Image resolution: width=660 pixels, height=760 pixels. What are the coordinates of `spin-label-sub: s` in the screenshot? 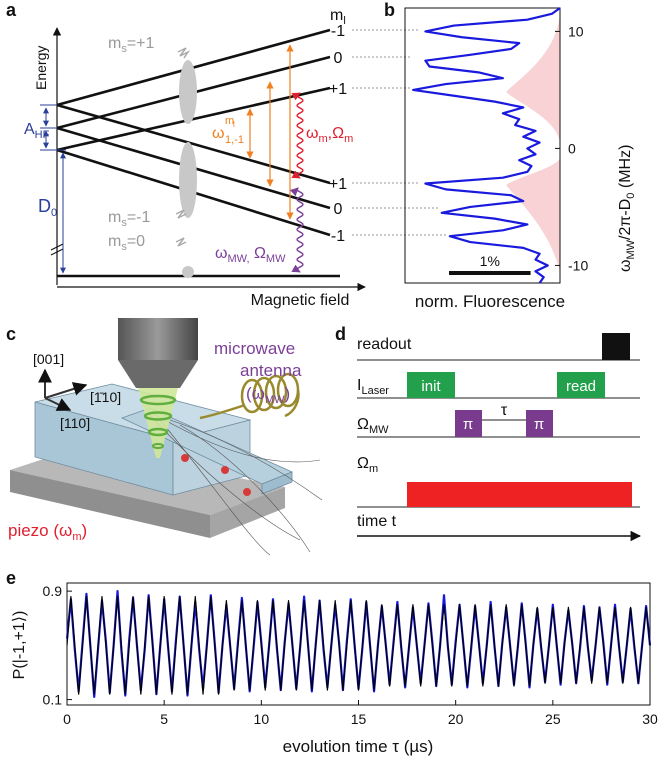 It's located at (124, 247).